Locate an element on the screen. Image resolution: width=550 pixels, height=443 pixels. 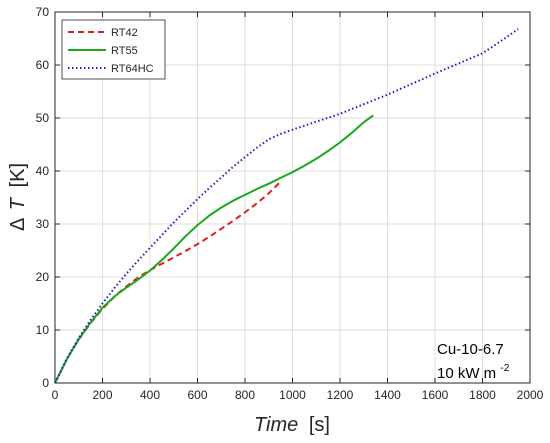
sample-annotation: Cu-10-6.7 is located at coordinates (470, 349).